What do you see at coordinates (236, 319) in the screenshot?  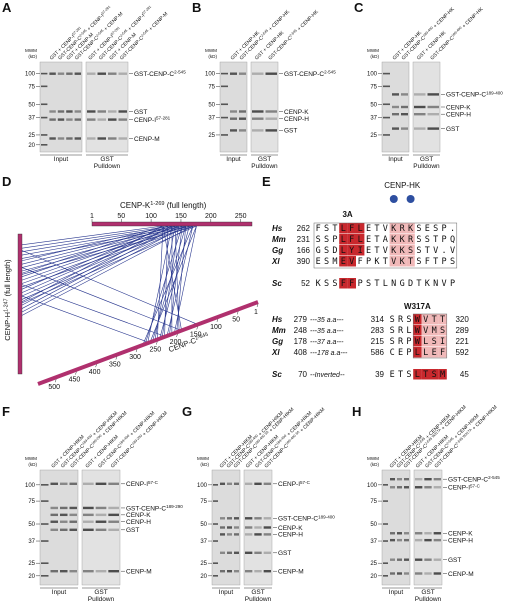 I see `c-tick-label: 50` at bounding box center [236, 319].